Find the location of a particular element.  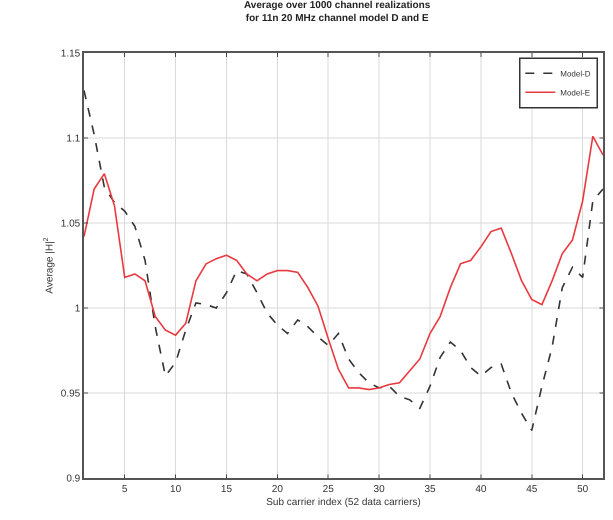

x-tick-label: 20 is located at coordinates (278, 489).